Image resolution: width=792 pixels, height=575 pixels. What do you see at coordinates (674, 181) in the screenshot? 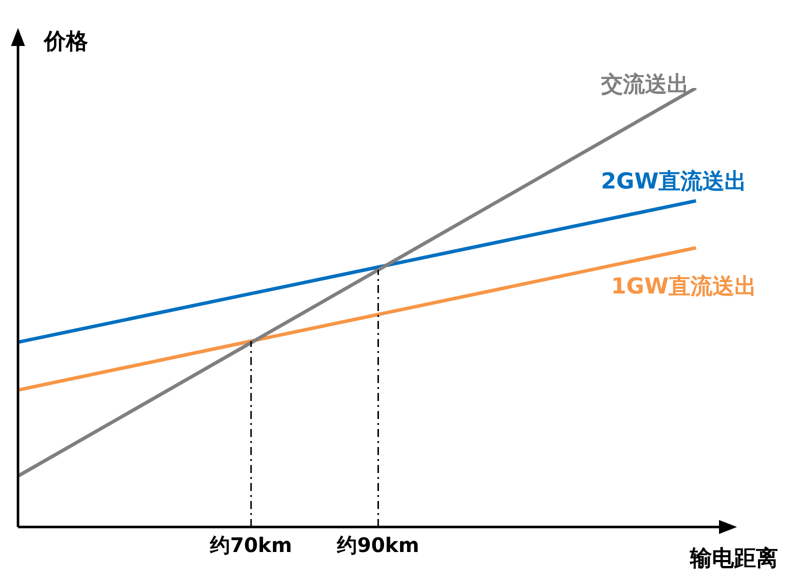
I see `series-label: 2GW直流送出` at bounding box center [674, 181].